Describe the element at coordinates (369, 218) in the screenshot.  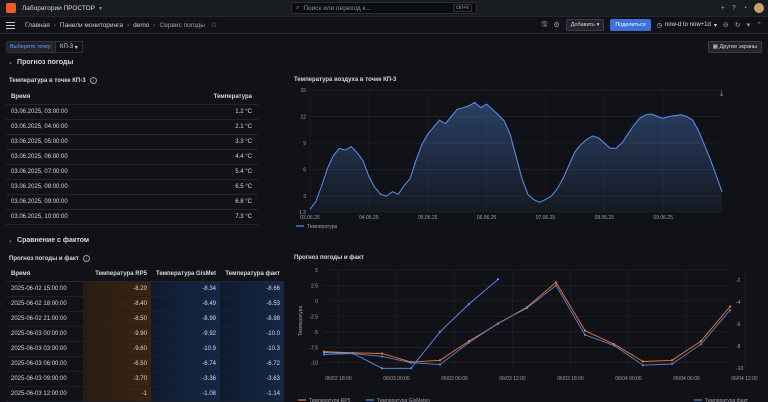
I see `x-tick-label: 04.06.25` at that location.